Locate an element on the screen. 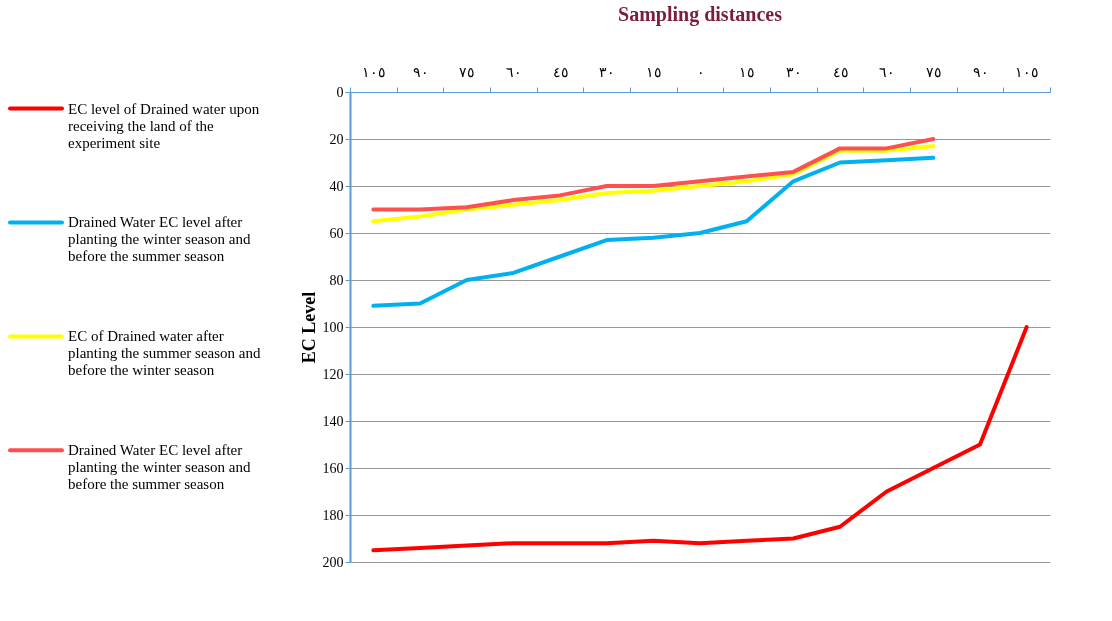  y-tick-label: 60 is located at coordinates (336, 233).